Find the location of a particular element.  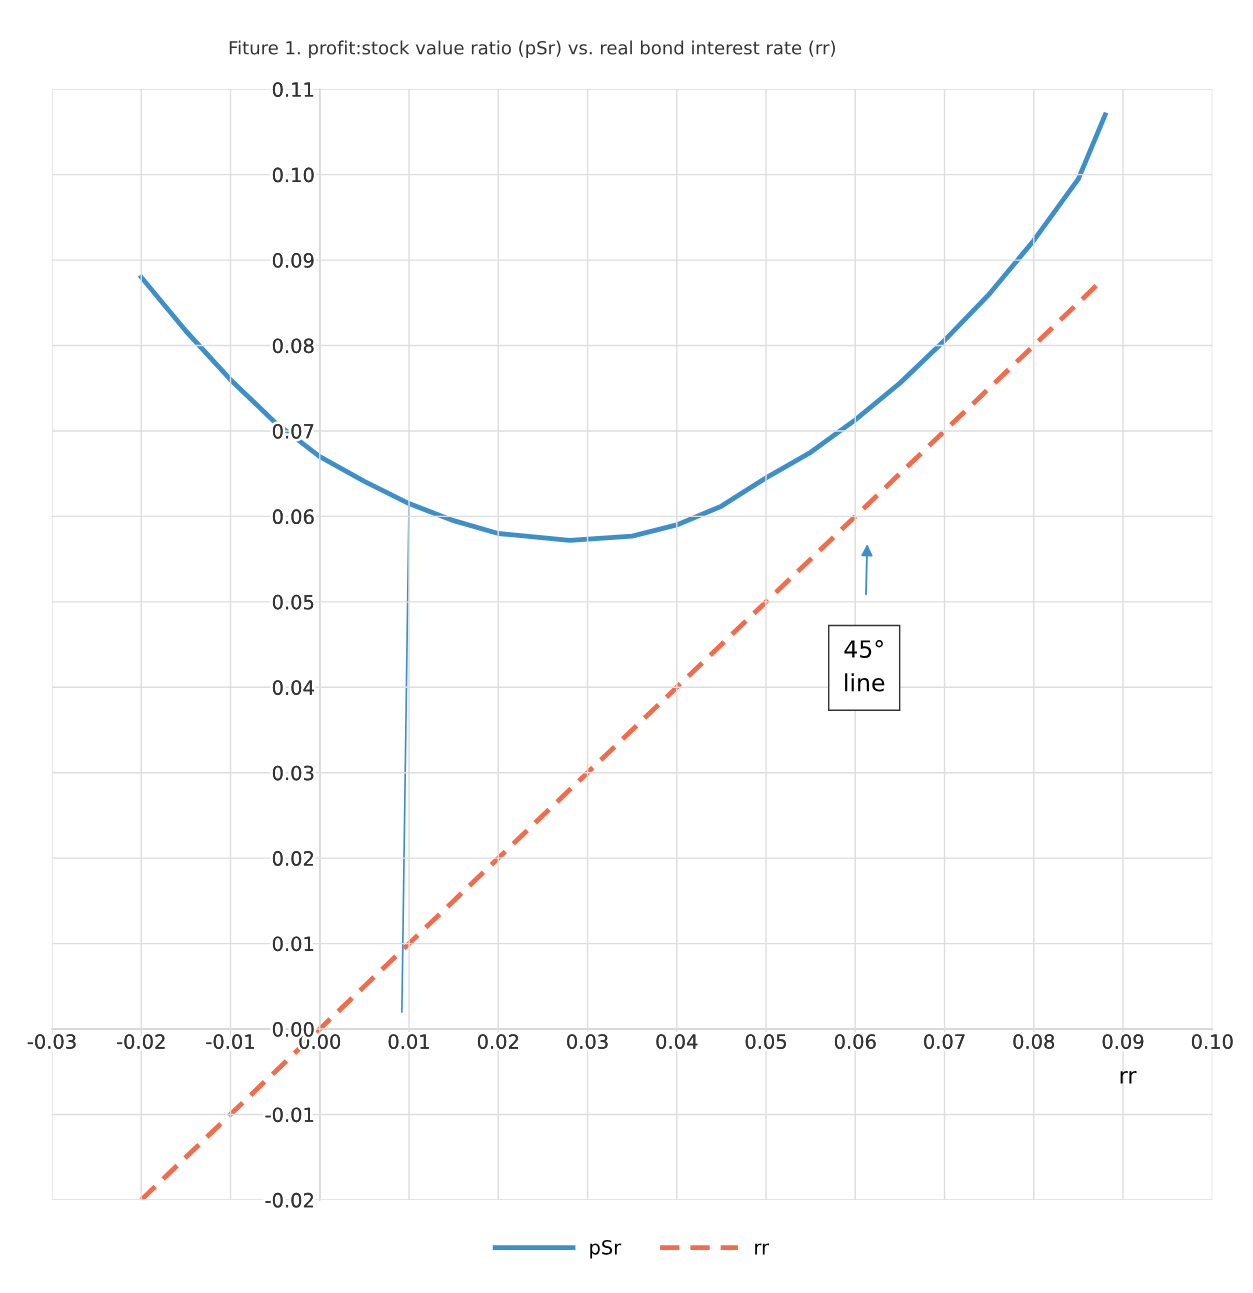

y-tick-label: 0.09 is located at coordinates (293, 260).